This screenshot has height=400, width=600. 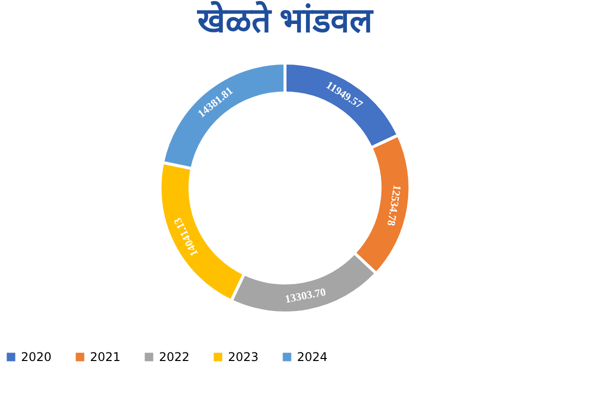 What do you see at coordinates (105, 357) in the screenshot?
I see `legend-label: 2021` at bounding box center [105, 357].